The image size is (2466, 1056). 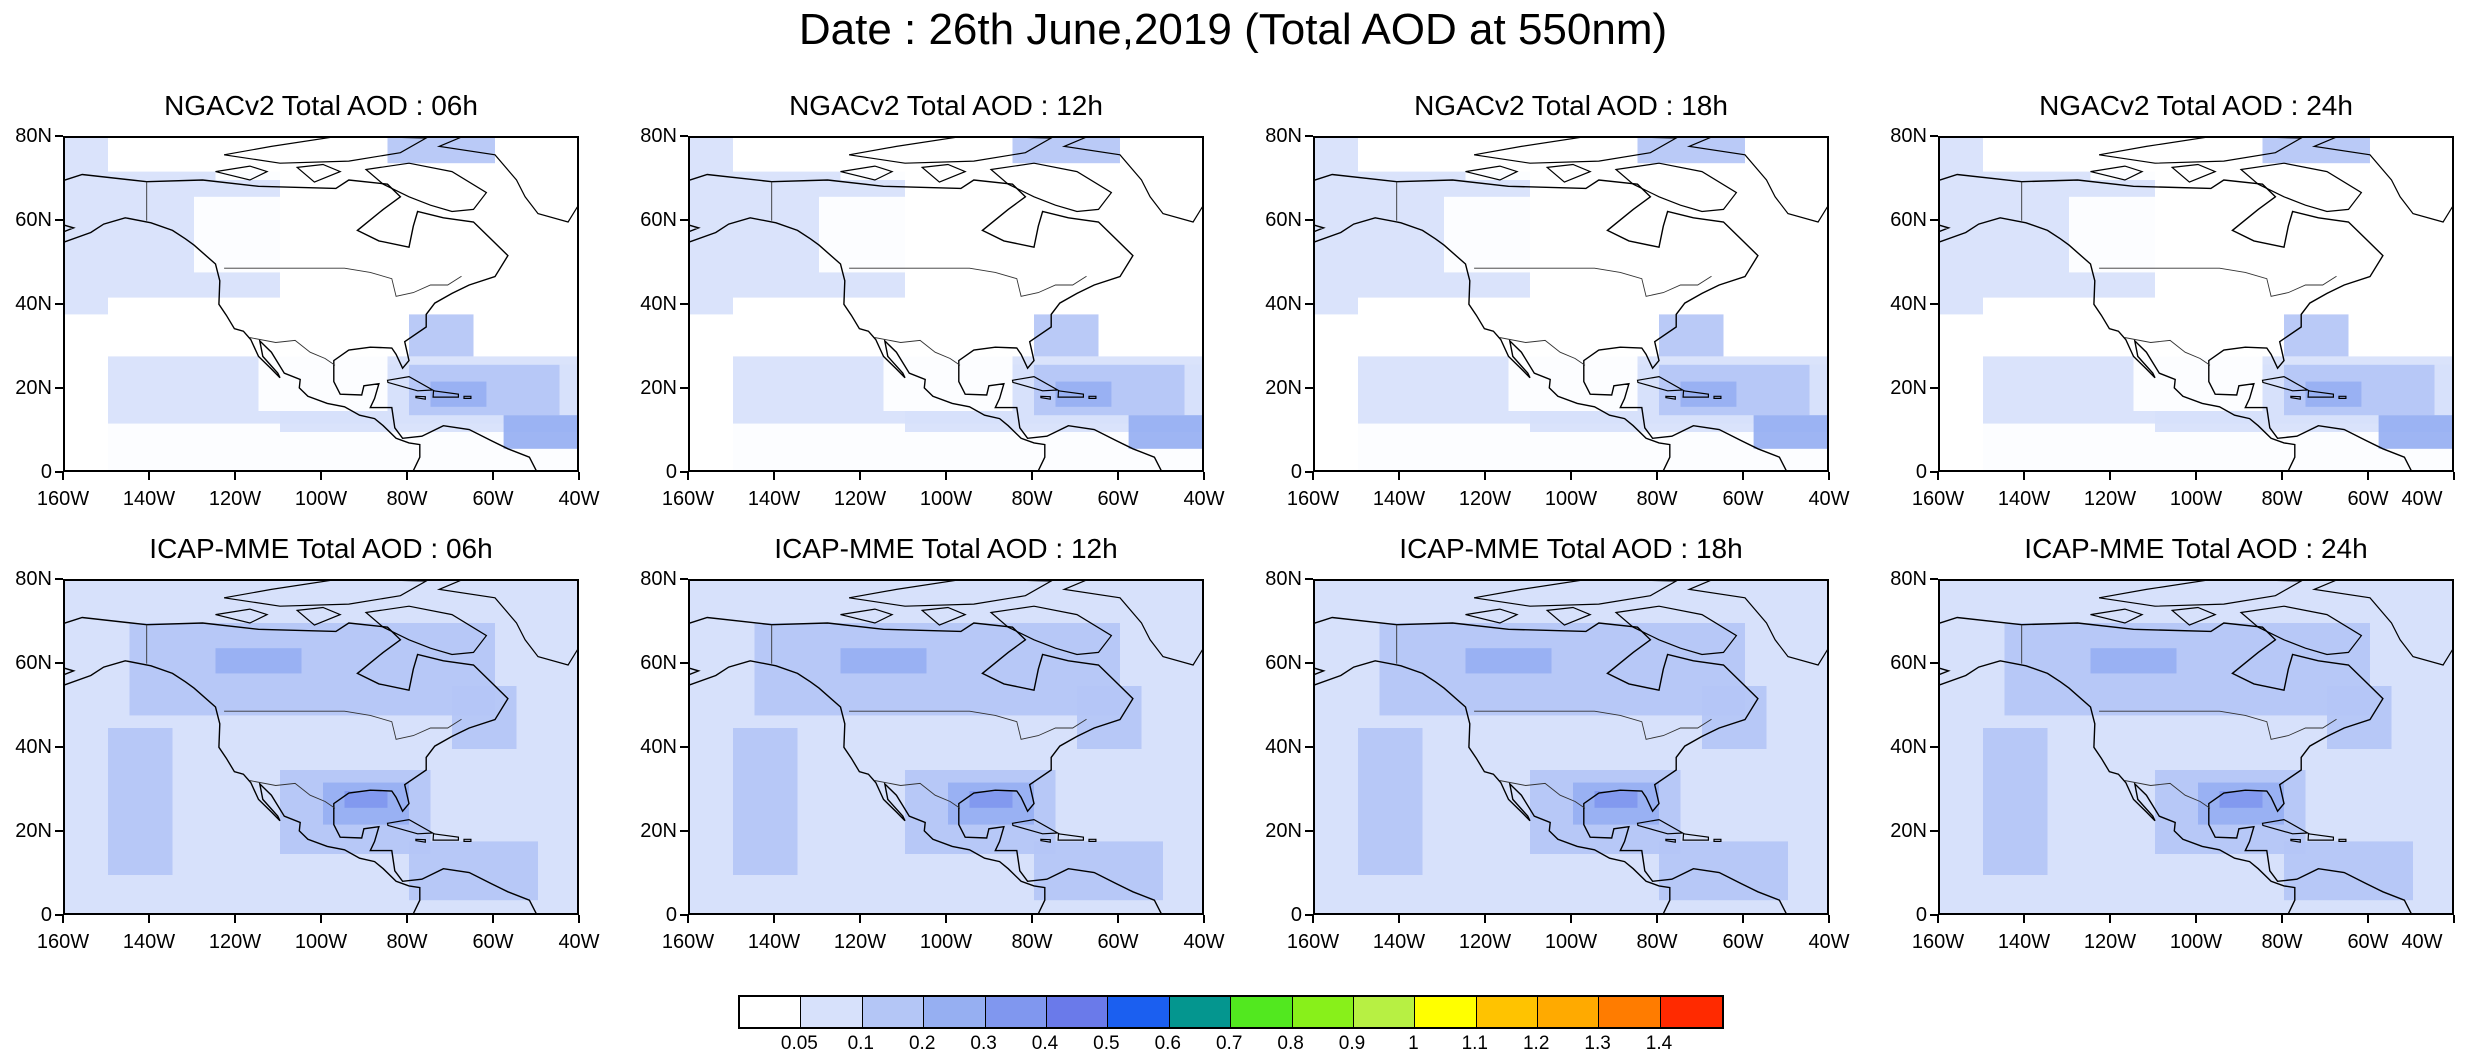 What do you see at coordinates (688, 499) in the screenshot?
I see `x-tick-label: 160W` at bounding box center [688, 499].